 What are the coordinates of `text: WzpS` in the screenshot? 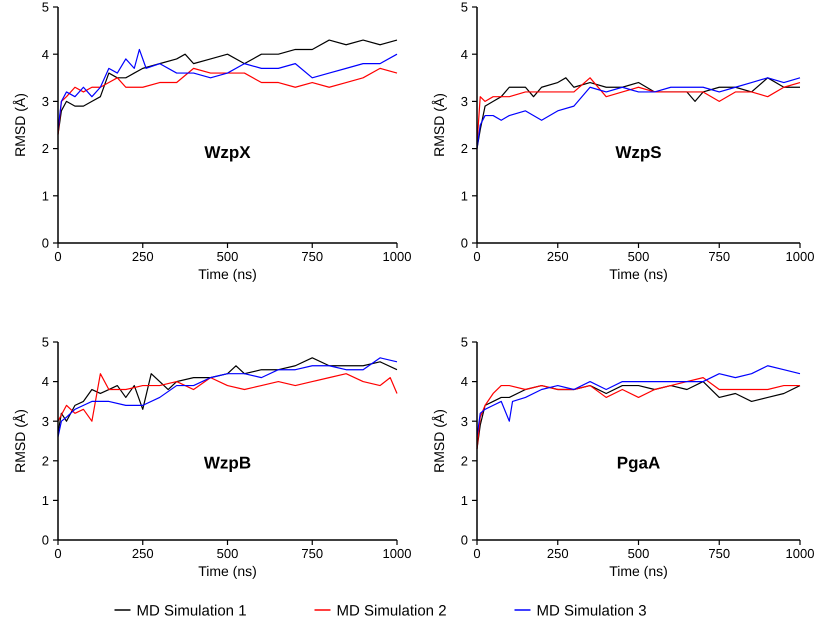 It's located at (638, 152).